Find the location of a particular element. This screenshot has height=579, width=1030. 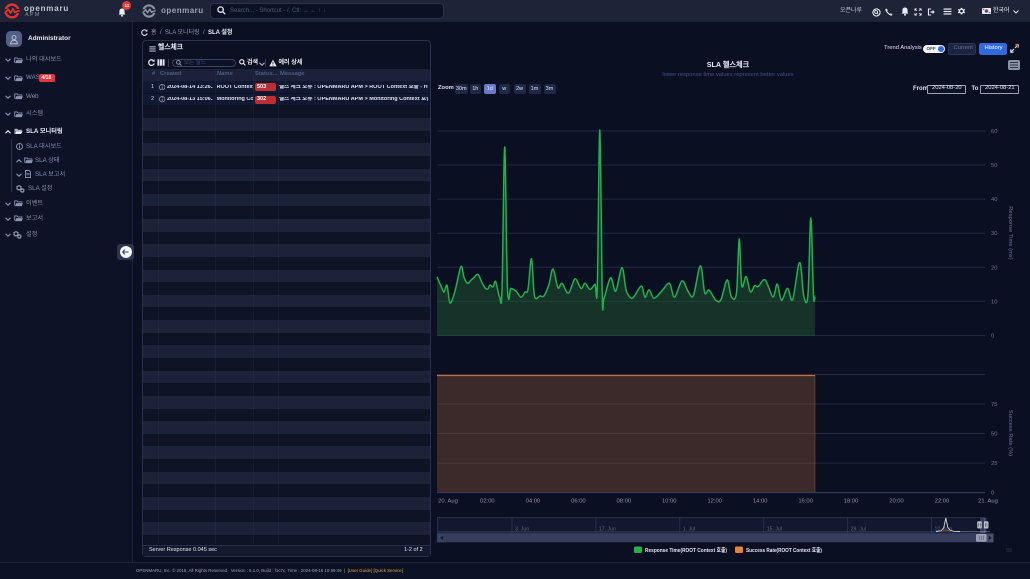

svg-text: 08:00 is located at coordinates (624, 502).